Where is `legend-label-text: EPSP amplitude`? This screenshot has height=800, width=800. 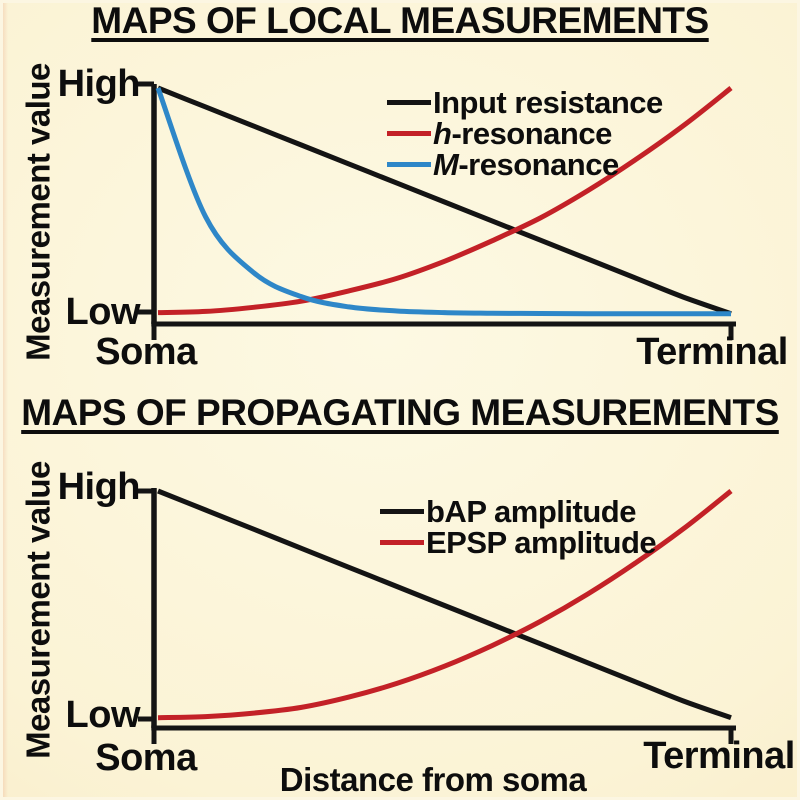
legend-label-text: EPSP amplitude is located at coordinates (541, 542).